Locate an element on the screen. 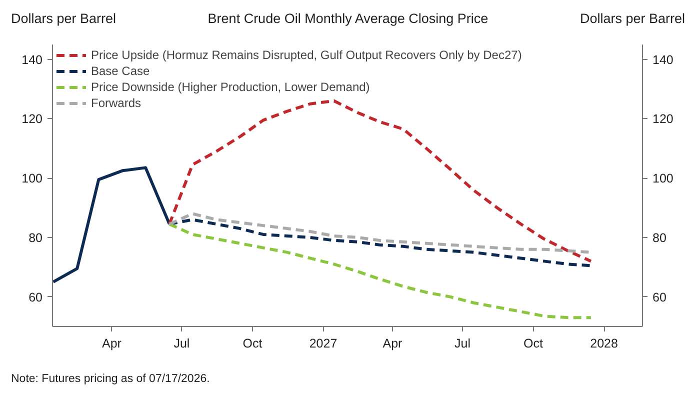  y-tick-label: 120 is located at coordinates (32, 119).